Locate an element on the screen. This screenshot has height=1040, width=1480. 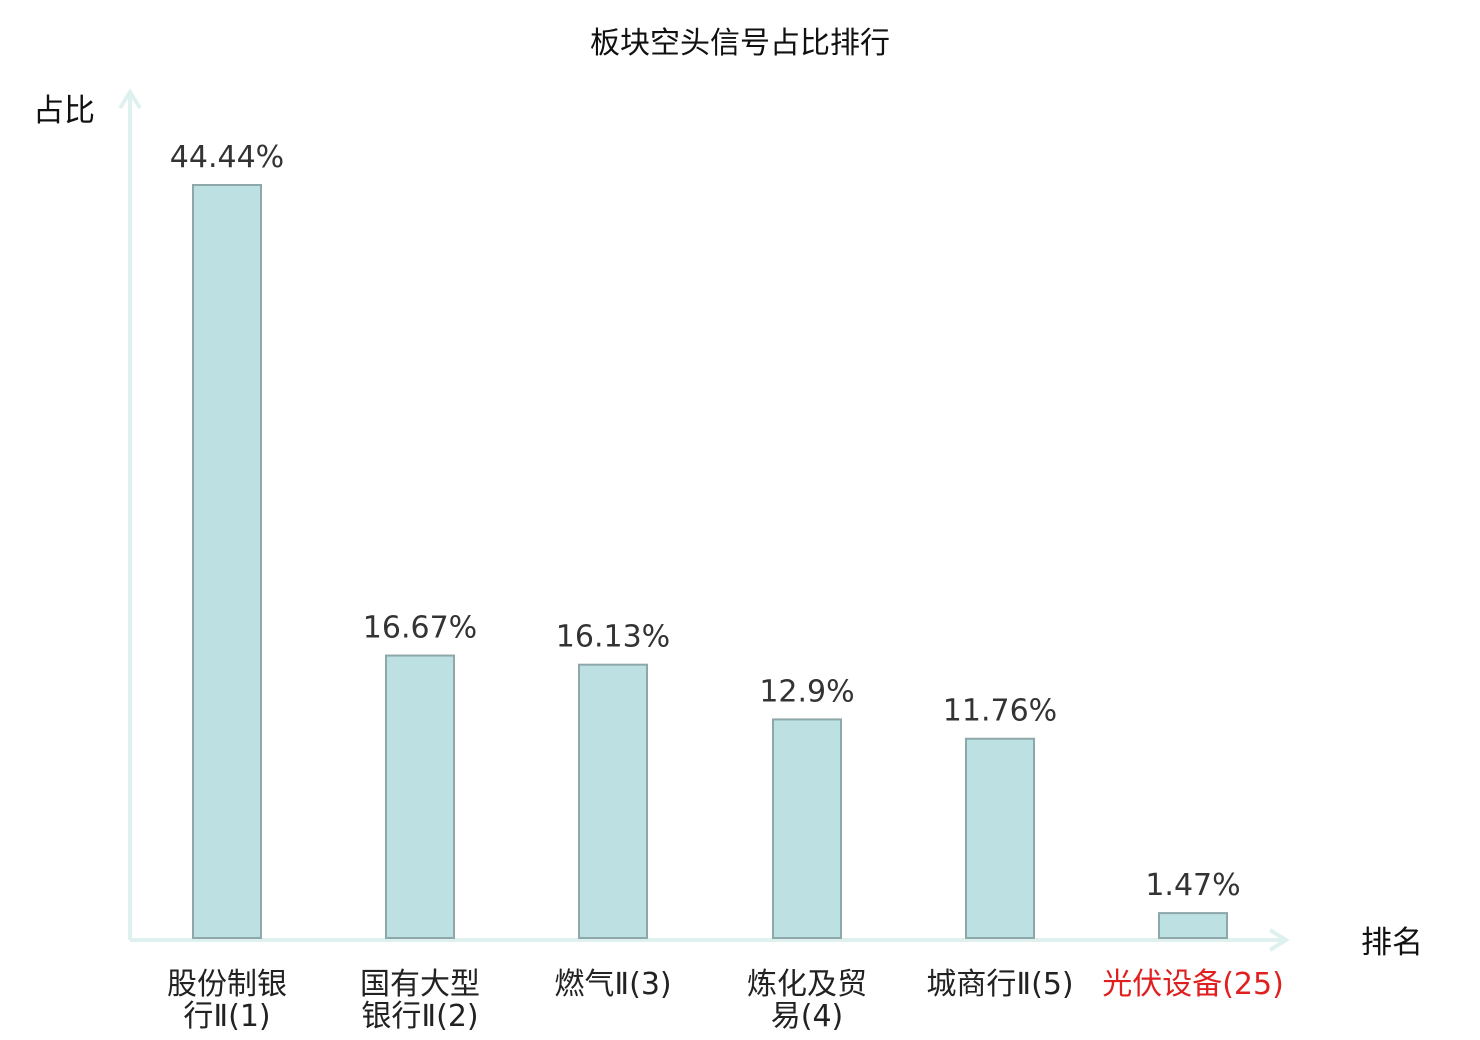
x-axis-label: 排名 is located at coordinates (1392, 943).